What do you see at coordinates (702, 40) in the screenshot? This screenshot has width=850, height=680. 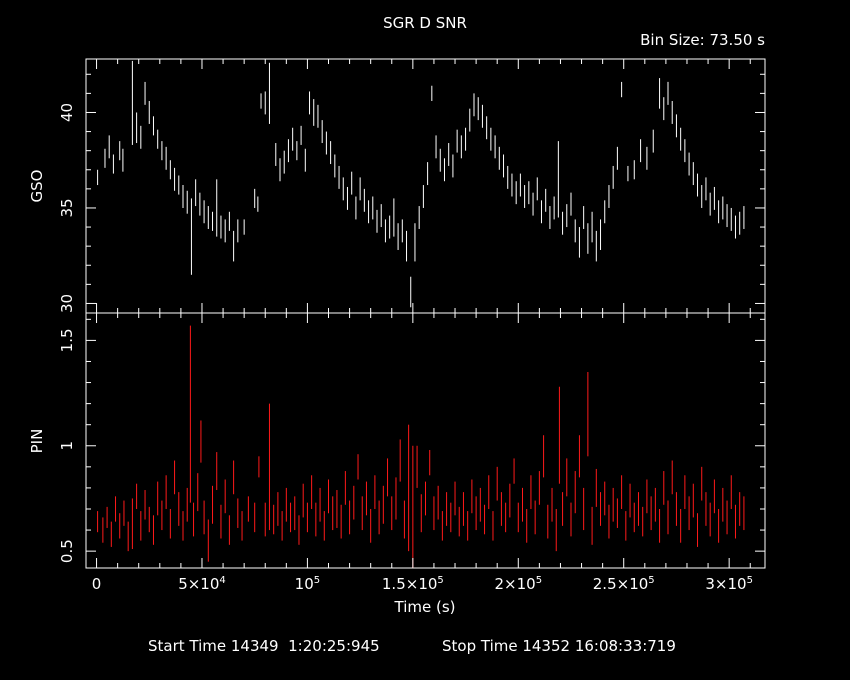 I see `bin-size-label: Bin Size: 73.50 s` at bounding box center [702, 40].